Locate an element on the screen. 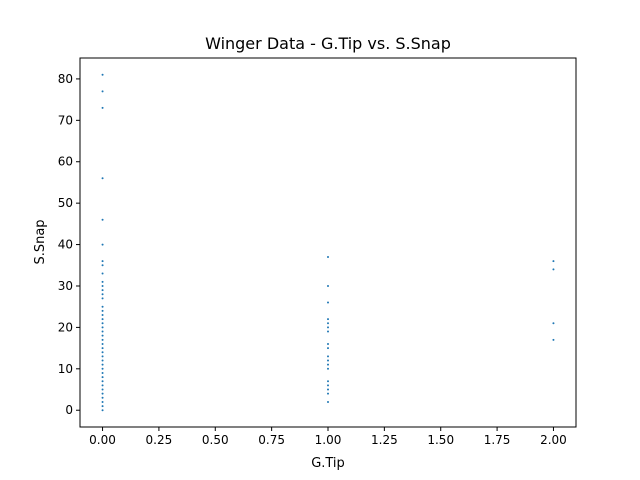 This screenshot has width=640, height=480. y-axis-ticks: 0 10 20 30 40 50 60 70 80 is located at coordinates (69, 244).